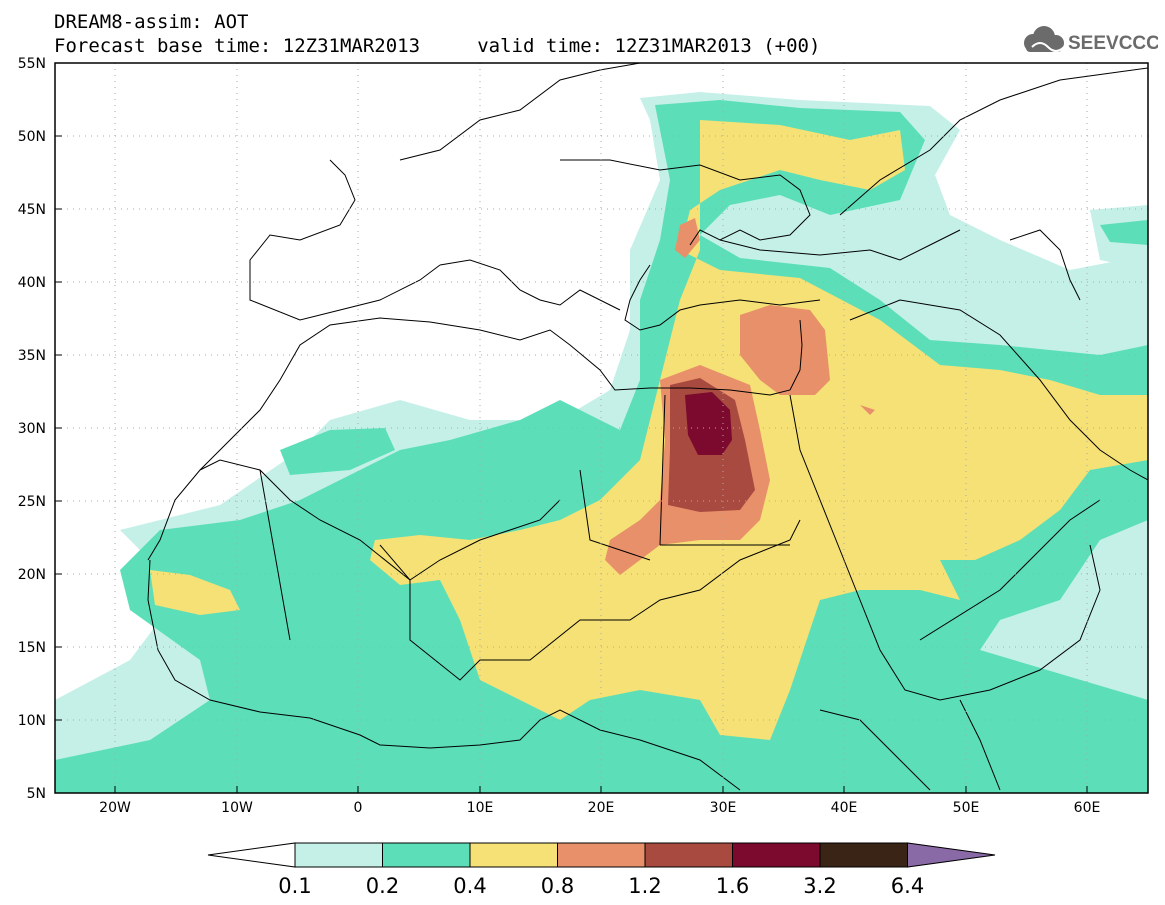 The height and width of the screenshot is (905, 1165). Describe the element at coordinates (32, 648) in the screenshot. I see `lat-label: 15N` at that location.